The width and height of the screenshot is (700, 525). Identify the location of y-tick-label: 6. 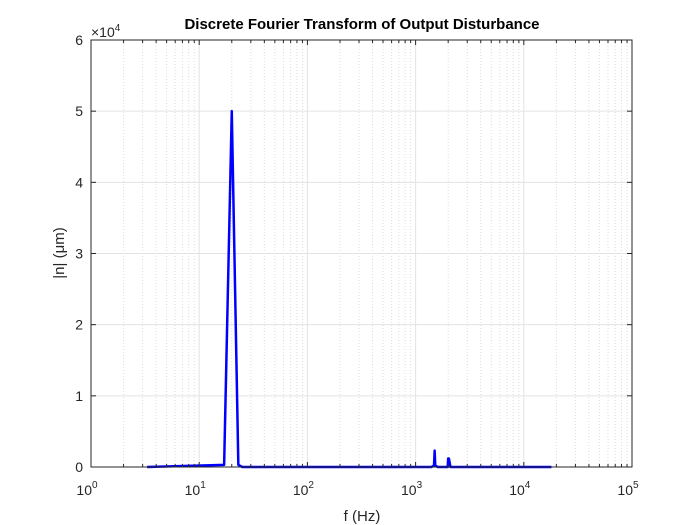
(79, 40).